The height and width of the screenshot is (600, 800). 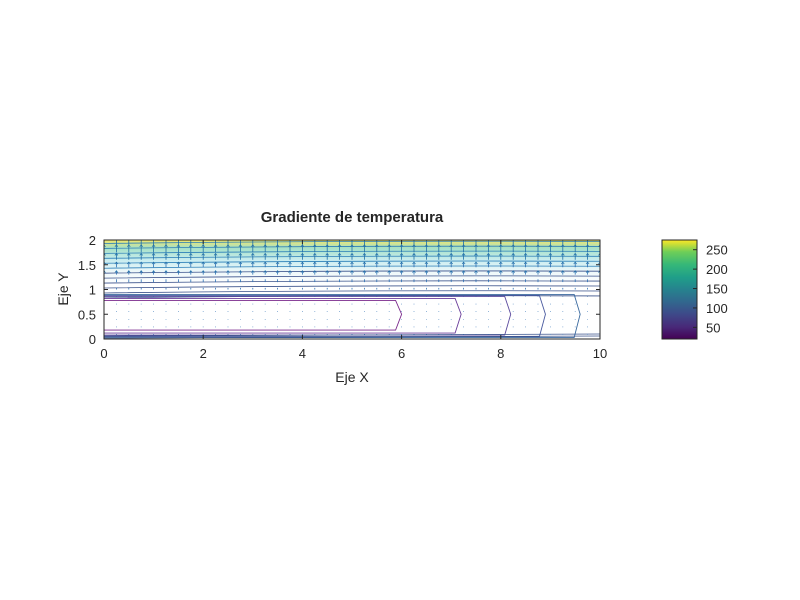 I want to click on quiver-layer, so click(x=353, y=285).